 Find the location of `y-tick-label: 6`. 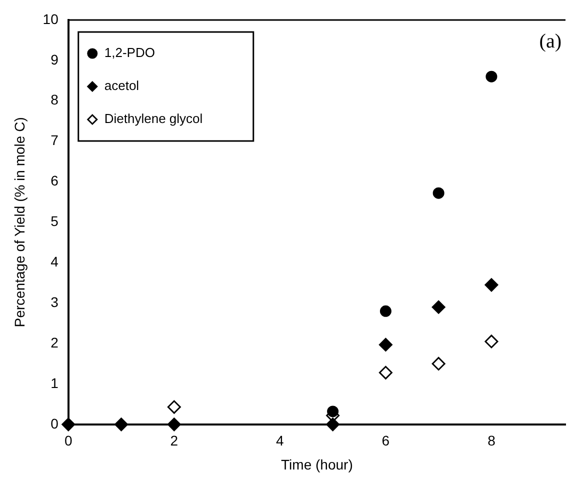

y-tick-label: 6 is located at coordinates (54, 180).